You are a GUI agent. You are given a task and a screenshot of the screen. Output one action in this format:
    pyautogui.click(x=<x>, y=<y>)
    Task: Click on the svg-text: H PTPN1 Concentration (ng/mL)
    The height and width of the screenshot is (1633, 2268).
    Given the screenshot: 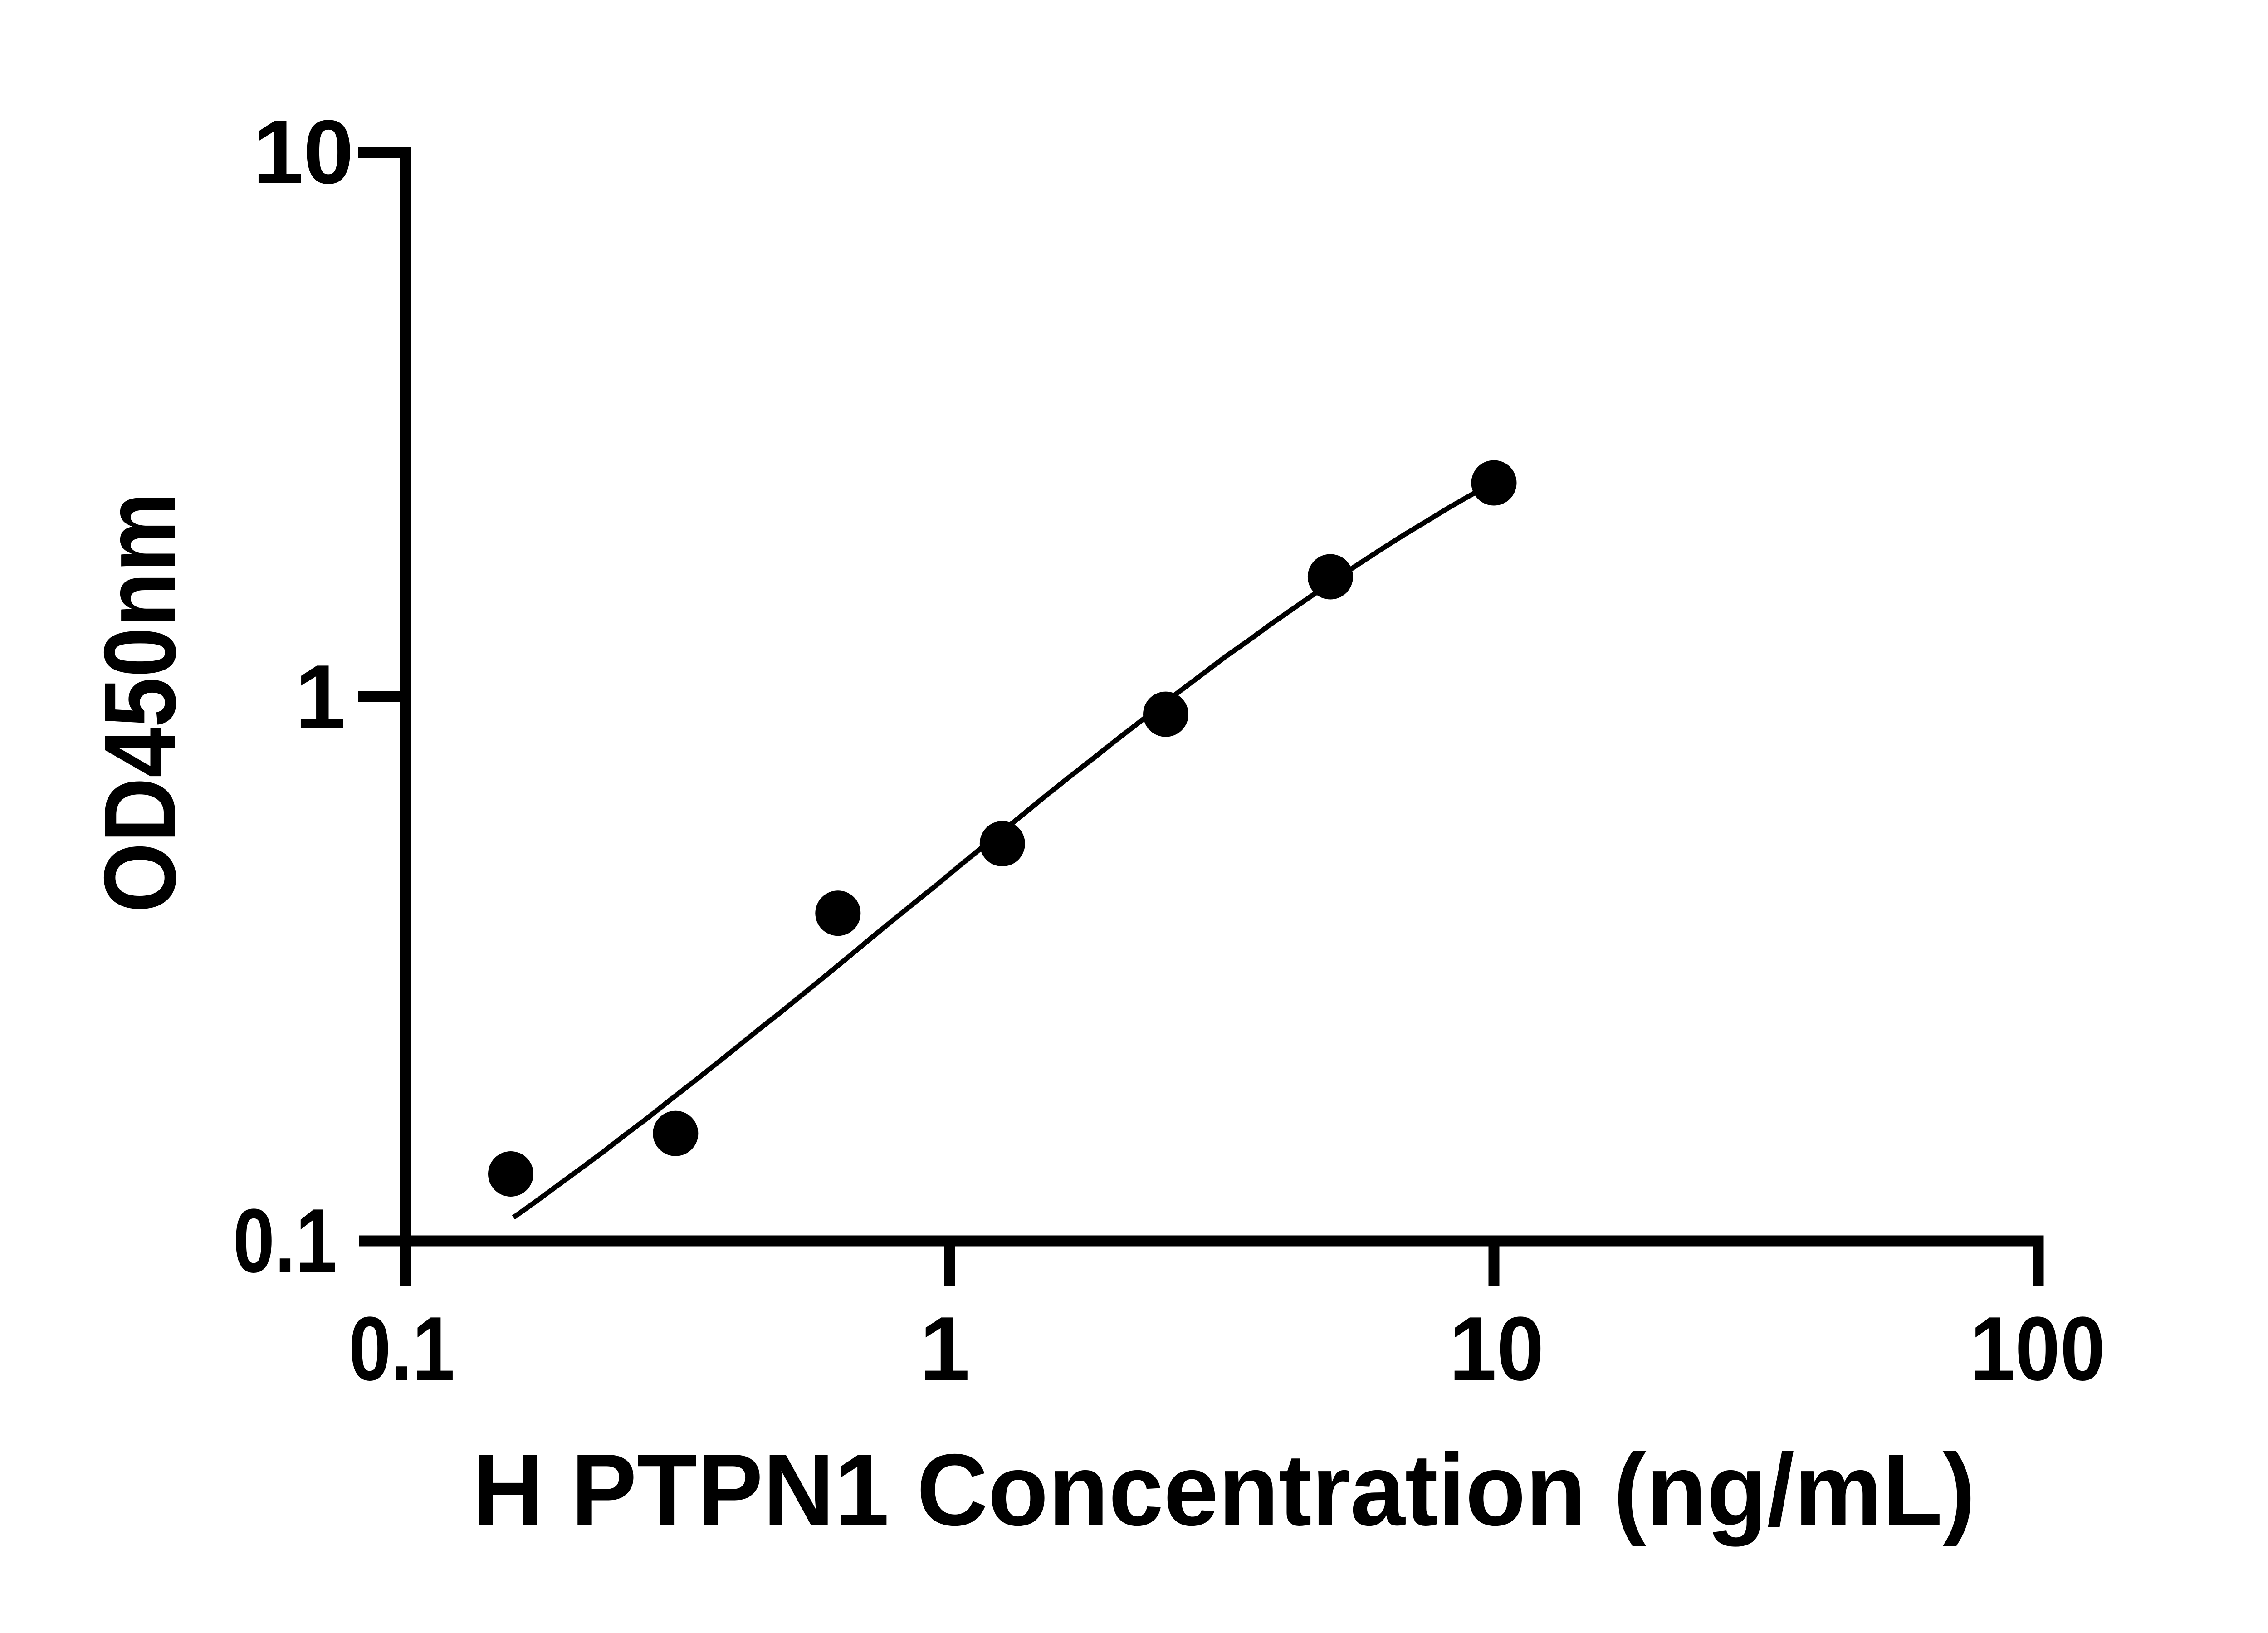 What is the action you would take?
    pyautogui.click(x=1223, y=1490)
    